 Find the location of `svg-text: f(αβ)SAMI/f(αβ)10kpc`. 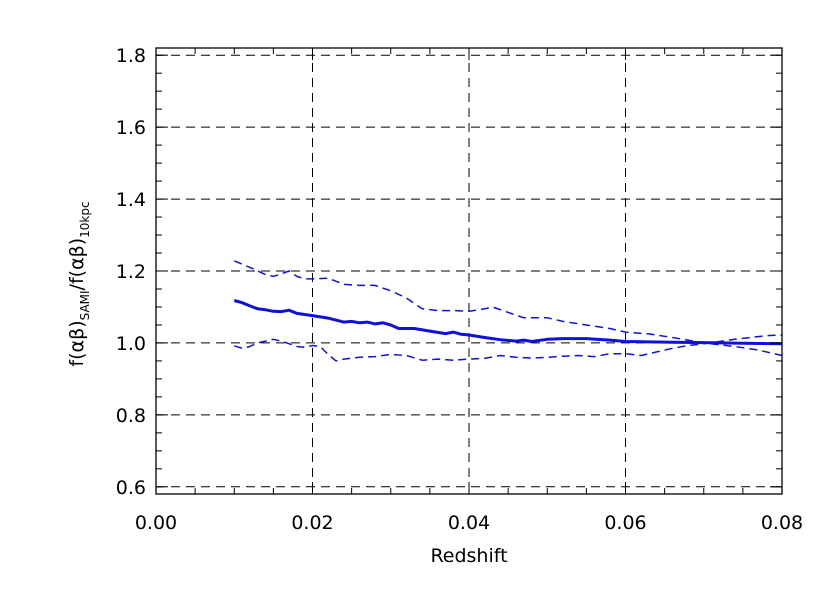

svg-text: f(αβ)SAMI/f(αβ)10kpc is located at coordinates (79, 283).